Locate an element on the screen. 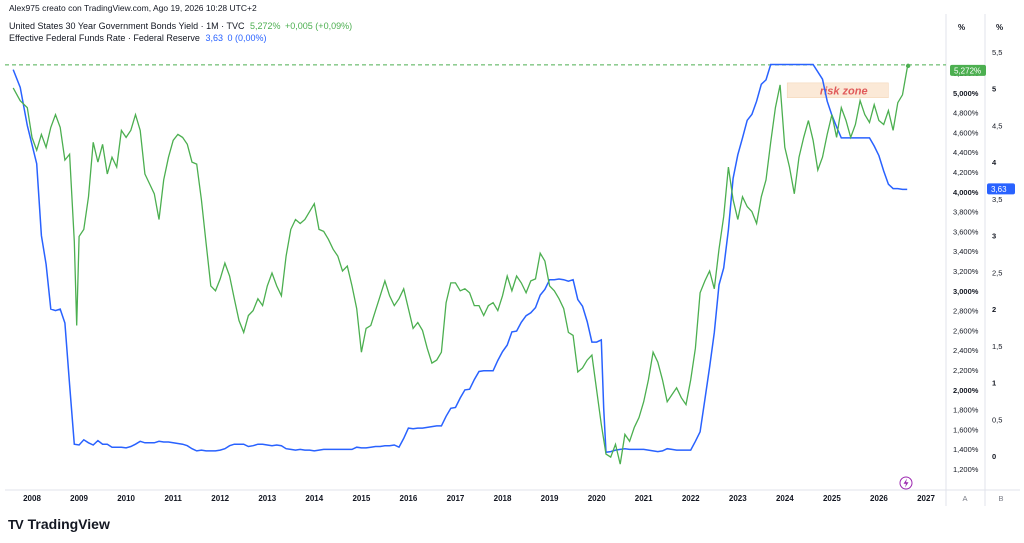 The image size is (1024, 543). bond-last-badge: 5,272% is located at coordinates (968, 70).